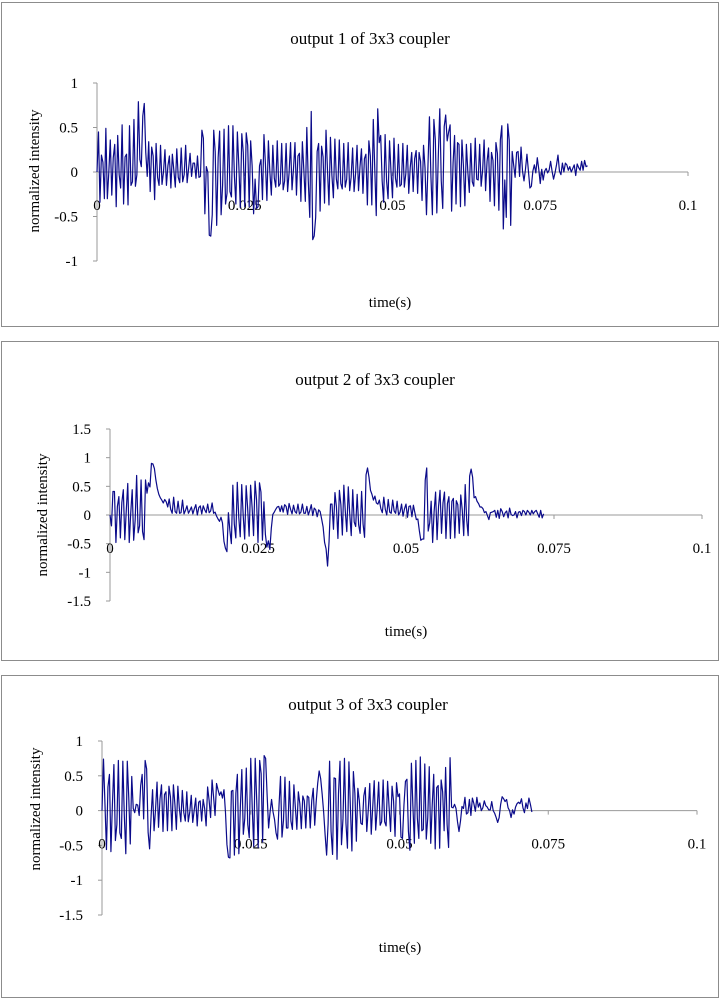 This screenshot has height=1000, width=722. Describe the element at coordinates (251, 845) in the screenshot. I see `x-tick-label: 0.025` at that location.